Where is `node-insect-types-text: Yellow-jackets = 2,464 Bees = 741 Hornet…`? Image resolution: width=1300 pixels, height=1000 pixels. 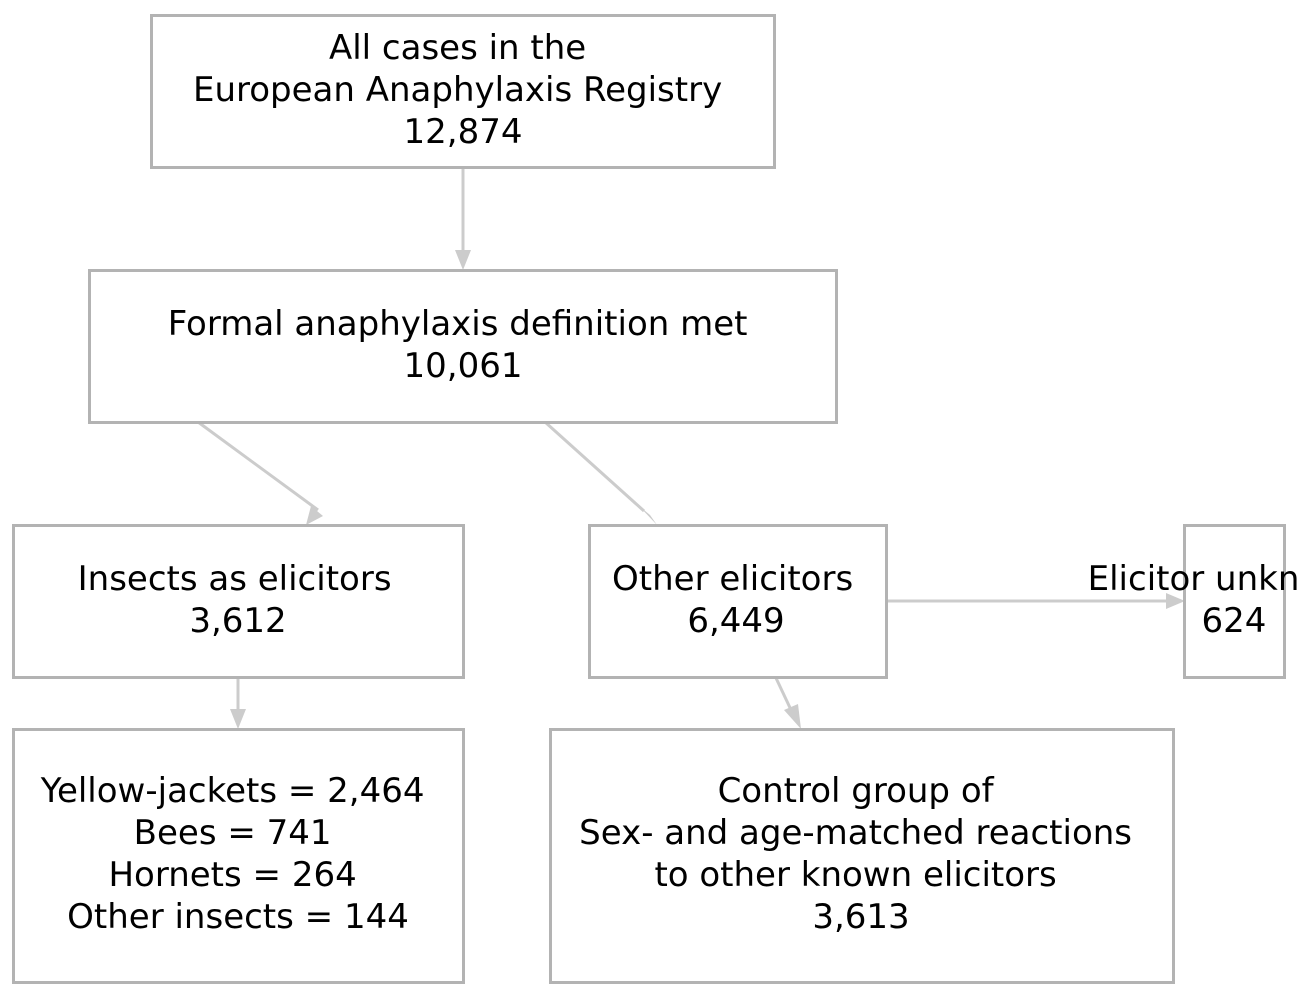
node-insect-types-text: Yellow-jackets = 2,464 Bees = 741 Hornet… is located at coordinates (238, 854).